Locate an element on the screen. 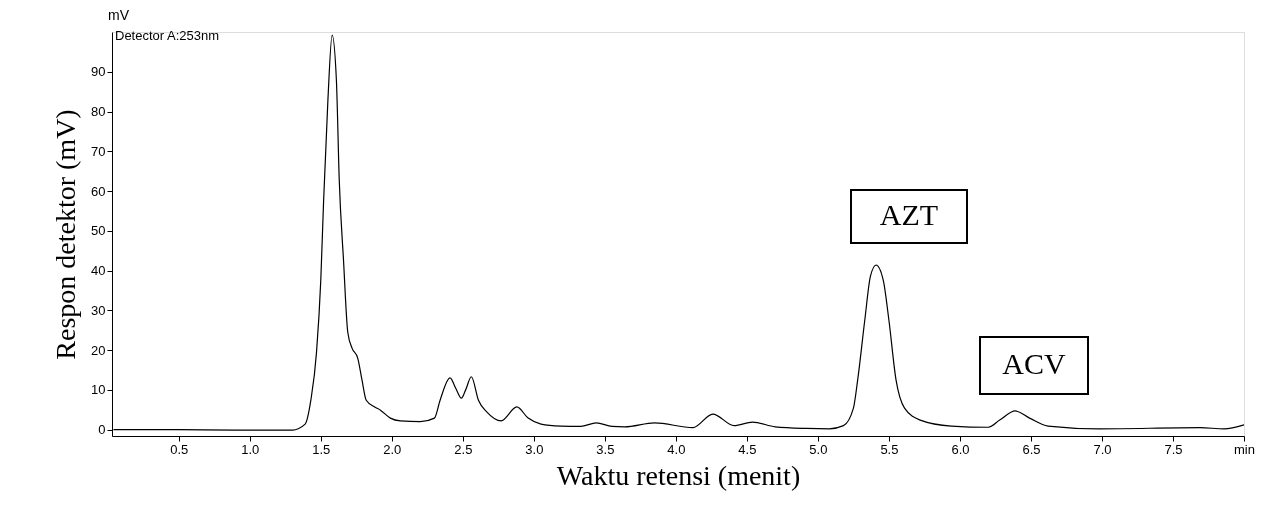  y-tick-label: 50 is located at coordinates (98, 231).